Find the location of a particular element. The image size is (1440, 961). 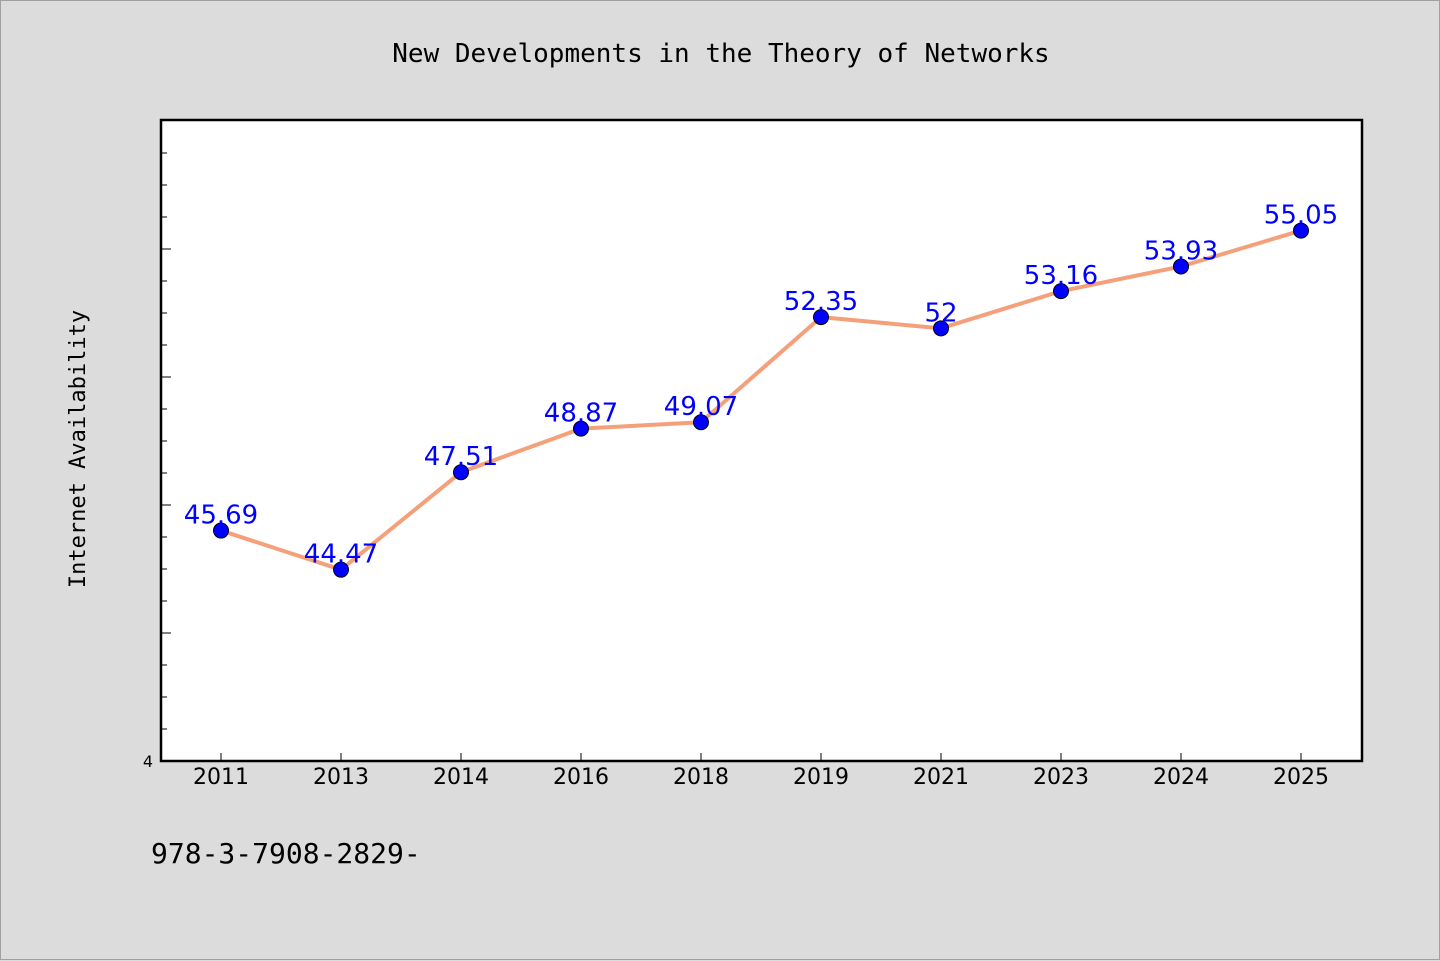

data-label: 49.07 is located at coordinates (701, 407).